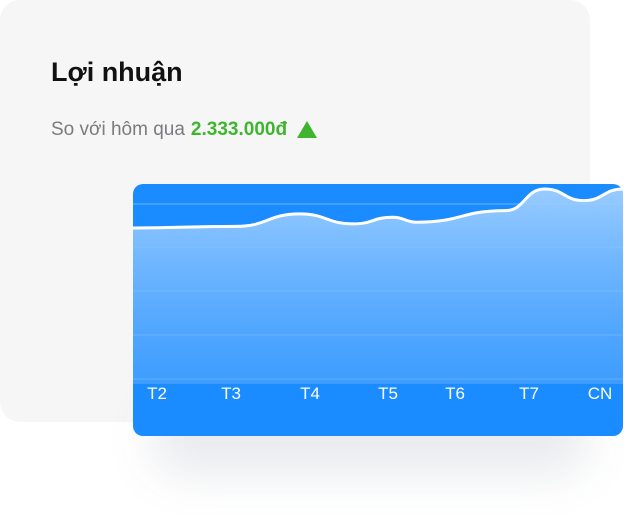  I want to click on x-tick-label: T7, so click(529, 393).